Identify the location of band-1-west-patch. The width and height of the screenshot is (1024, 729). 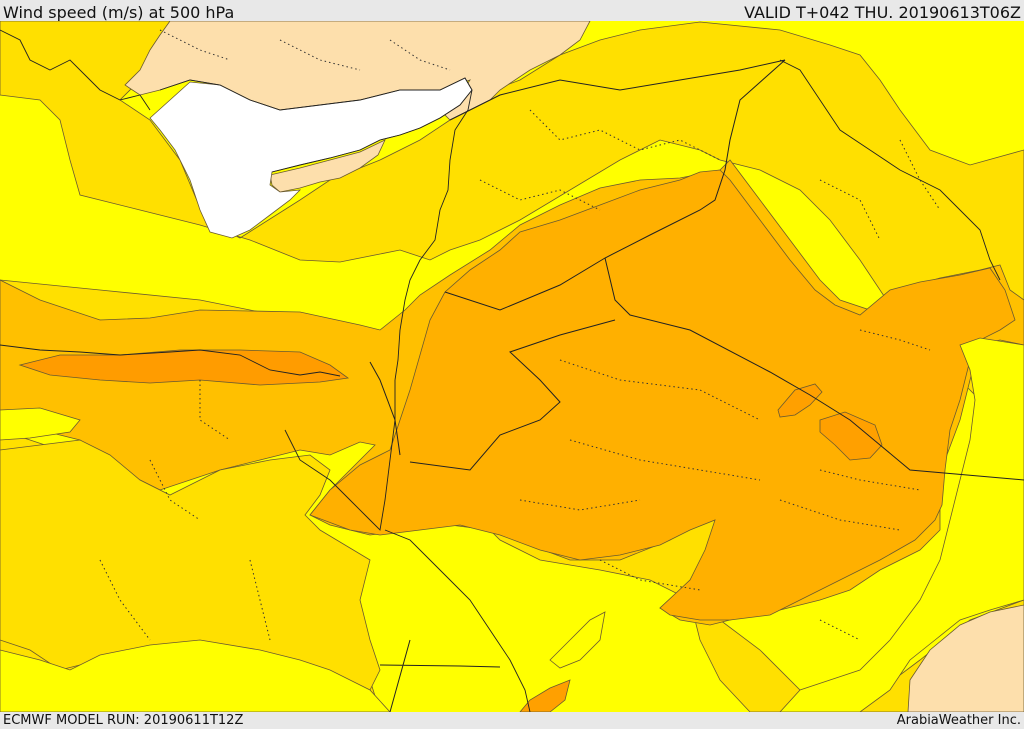
(40, 424).